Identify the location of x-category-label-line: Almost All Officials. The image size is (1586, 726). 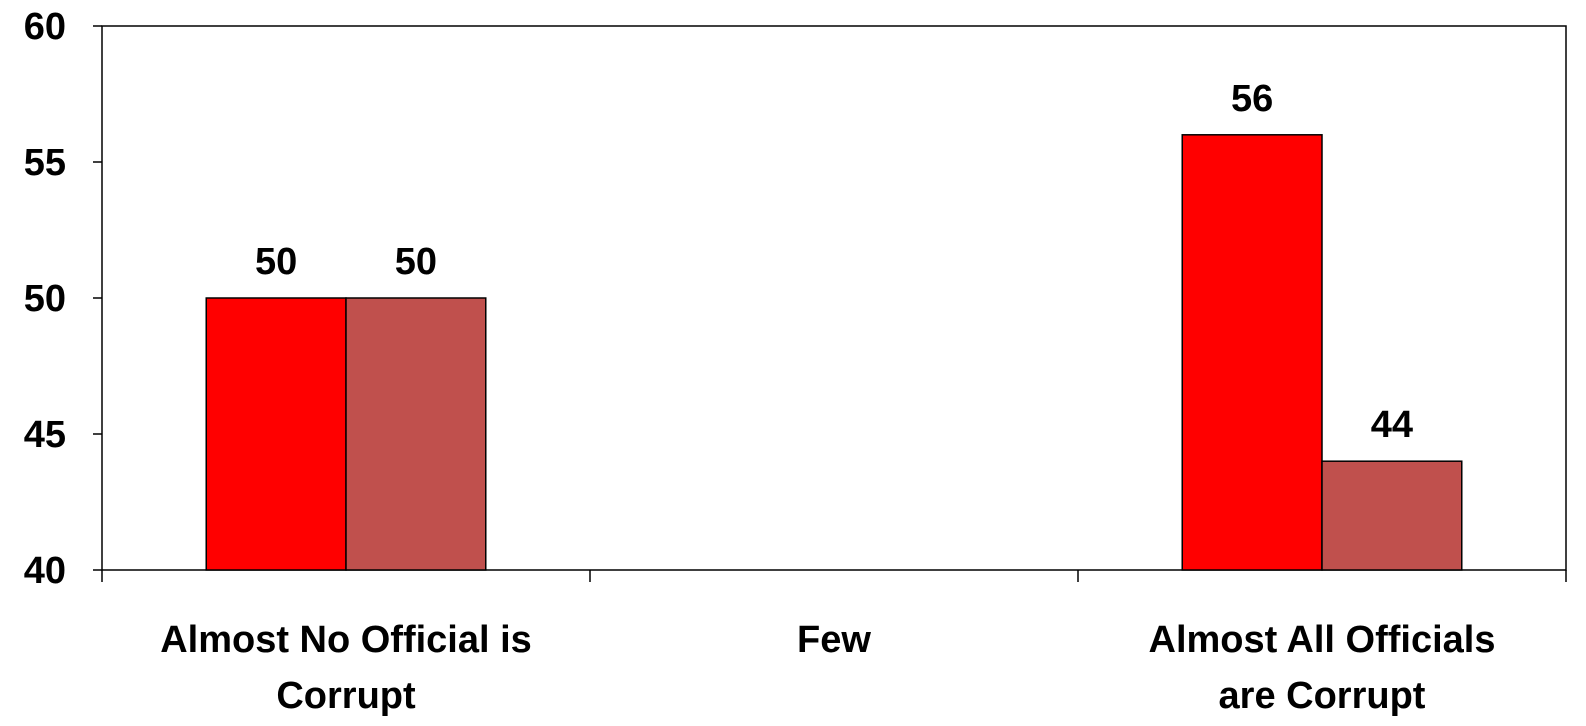
(1322, 640).